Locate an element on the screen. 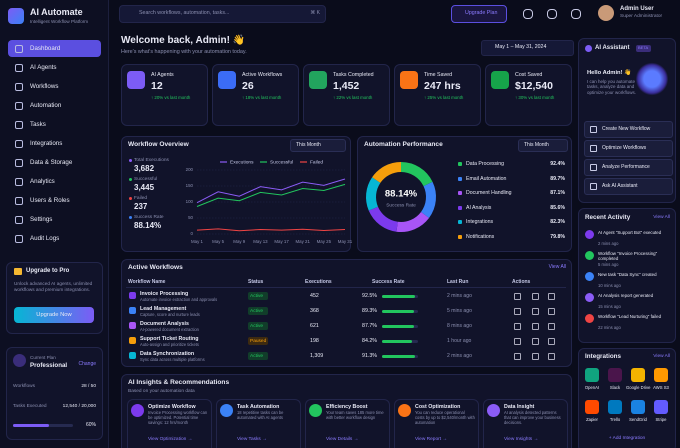 Image resolution: width=680 pixels, height=448 pixels. kpi-icon is located at coordinates (500, 80).